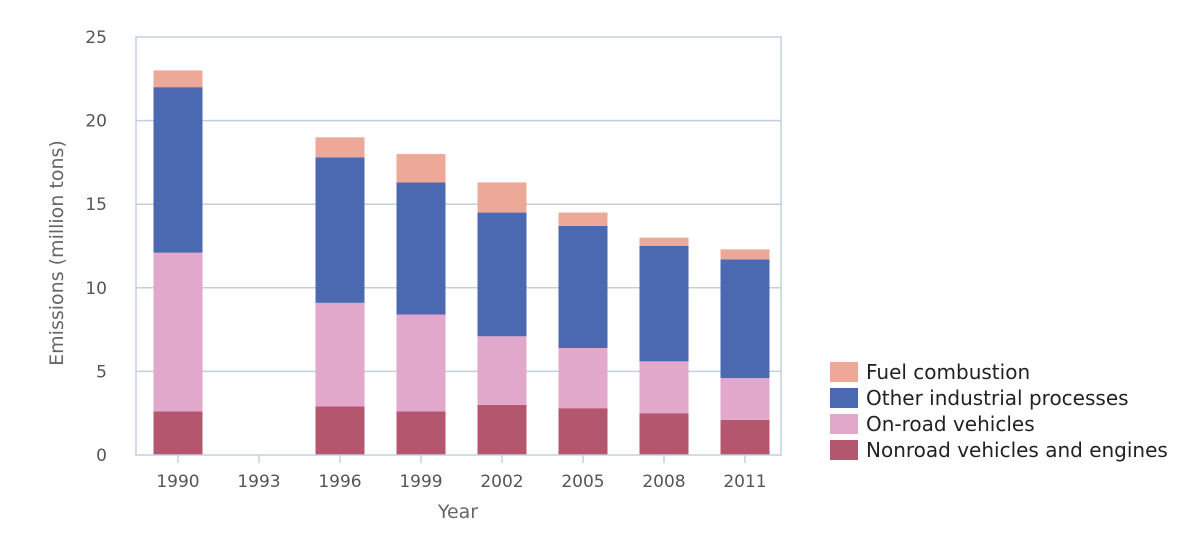  What do you see at coordinates (96, 38) in the screenshot?
I see `y-tick-label: 25` at bounding box center [96, 38].